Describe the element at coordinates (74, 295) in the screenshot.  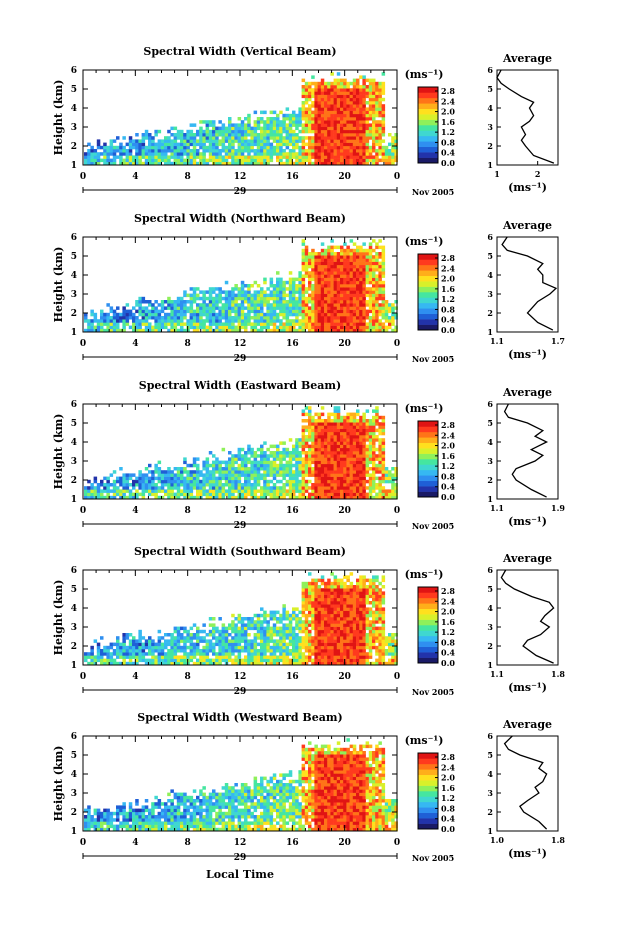
I see `y-tick-label: 3` at that location.